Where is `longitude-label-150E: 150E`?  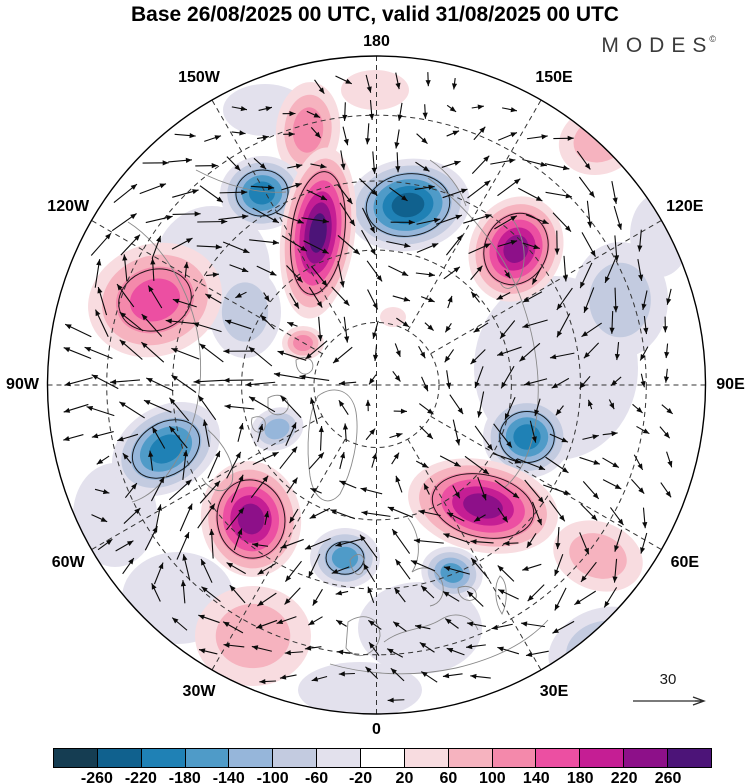
longitude-label-150E: 150E is located at coordinates (554, 77).